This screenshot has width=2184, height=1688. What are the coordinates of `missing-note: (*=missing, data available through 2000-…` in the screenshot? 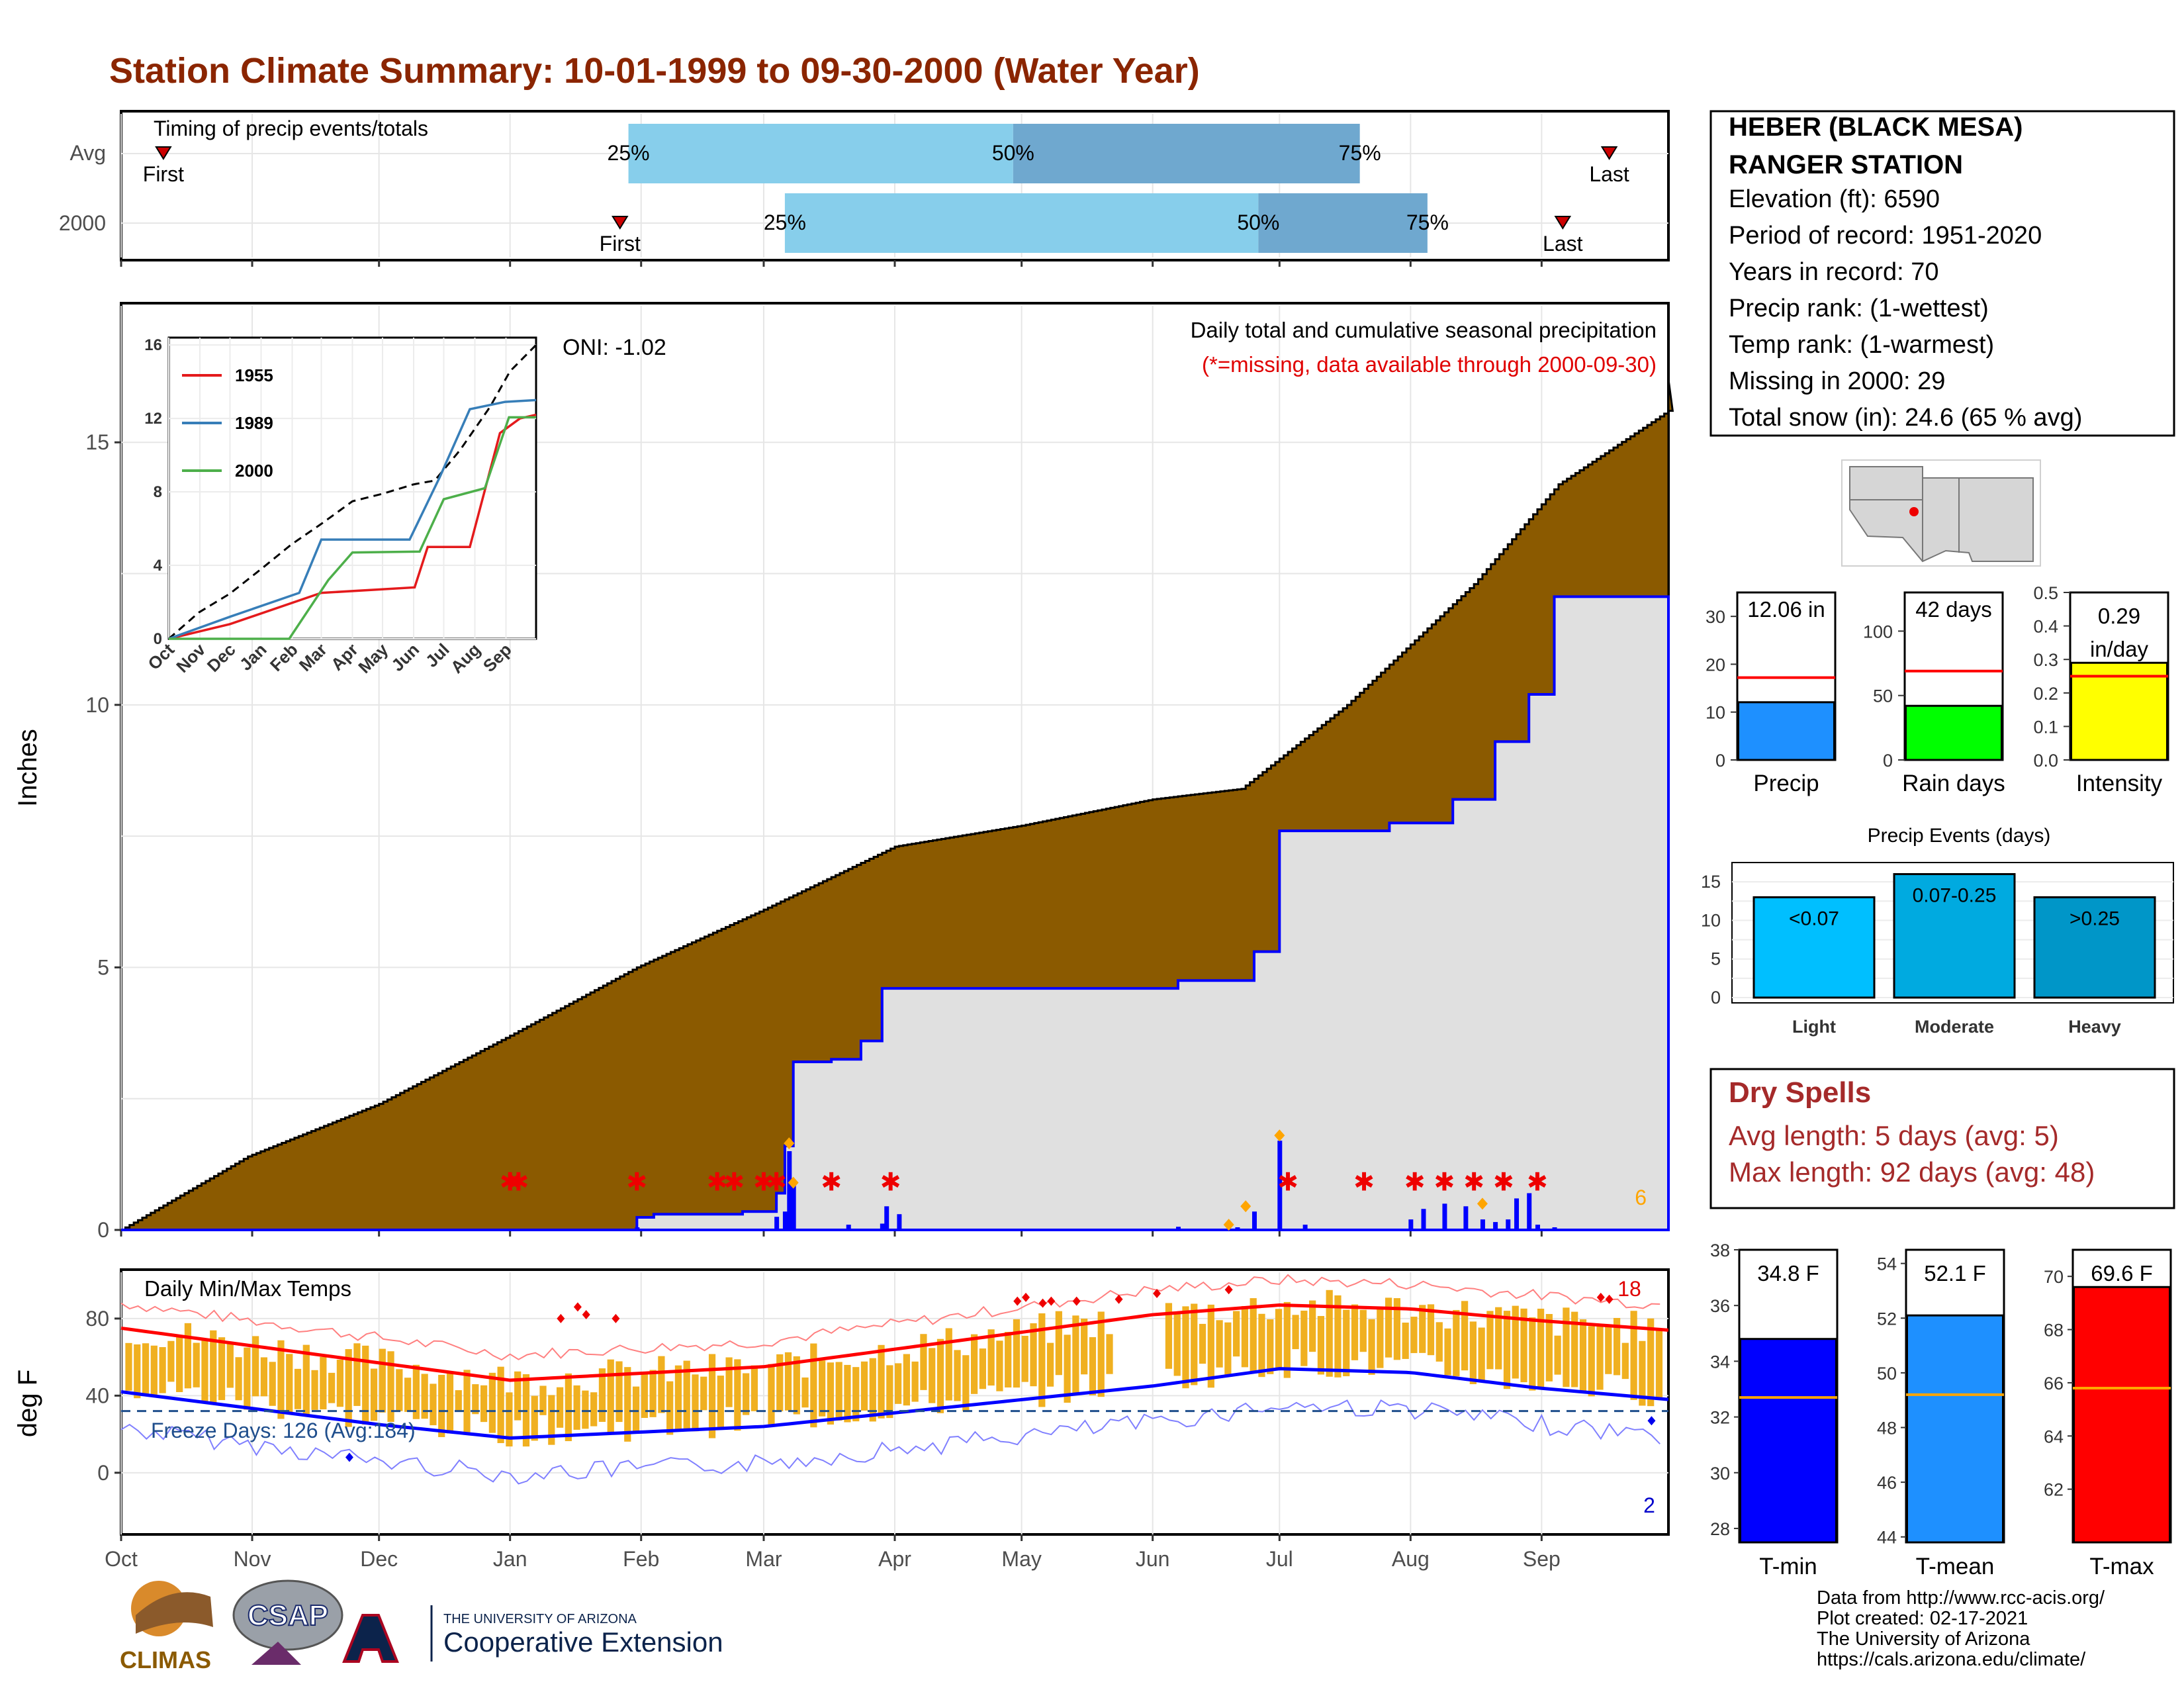 It's located at (1430, 364).